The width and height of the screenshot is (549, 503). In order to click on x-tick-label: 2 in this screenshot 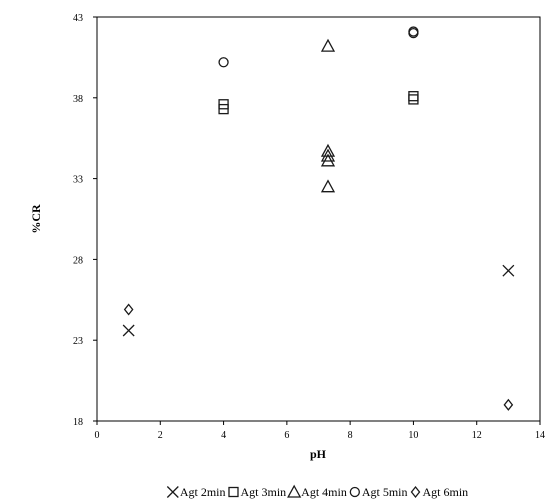, I will do `click(160, 435)`.